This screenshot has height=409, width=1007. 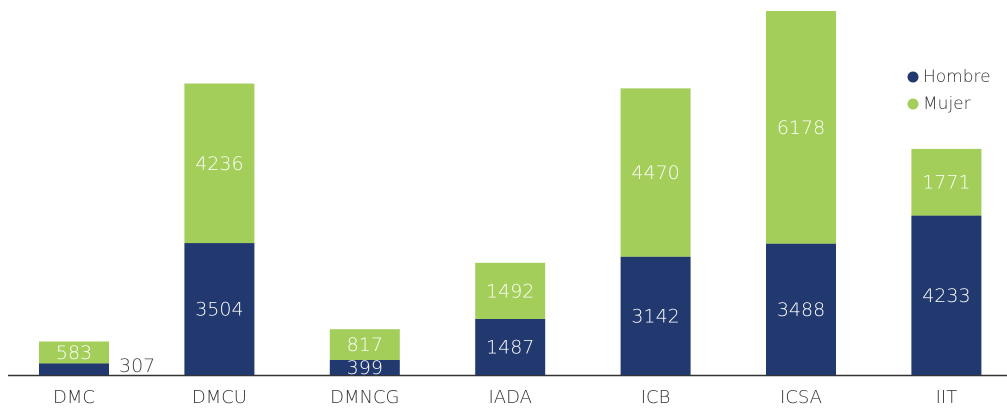 I want to click on value-label: 817, so click(x=365, y=345).